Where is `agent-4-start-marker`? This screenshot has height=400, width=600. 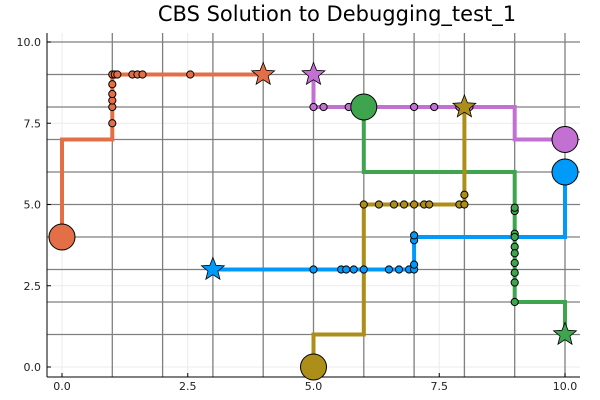
agent-4-start-marker is located at coordinates (313, 367).